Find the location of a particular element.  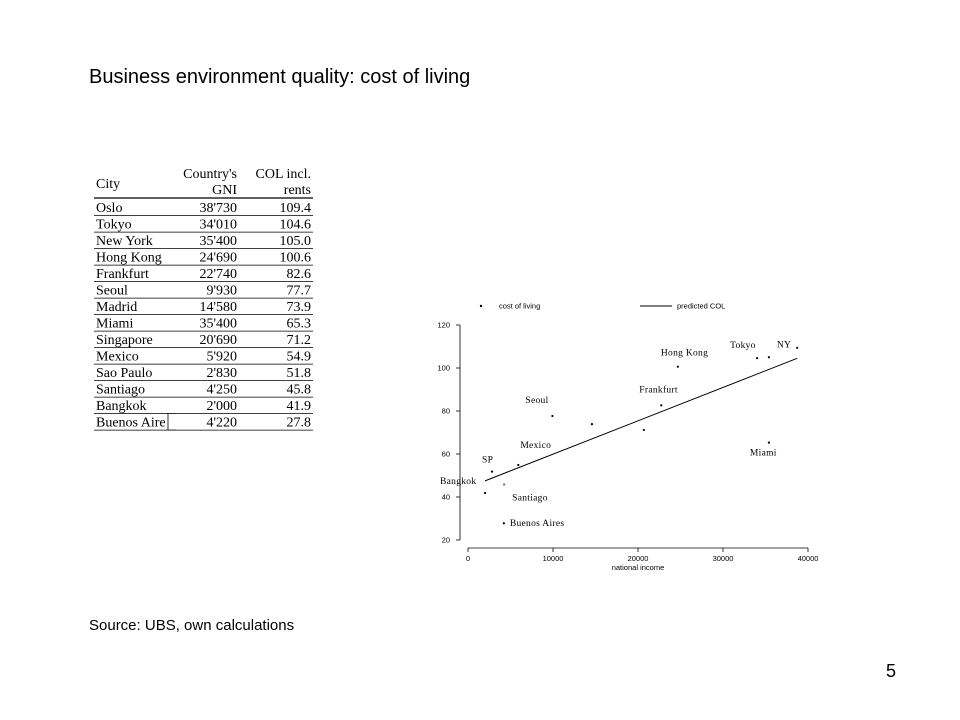

table-cell-city: Madrid is located at coordinates (116, 307).